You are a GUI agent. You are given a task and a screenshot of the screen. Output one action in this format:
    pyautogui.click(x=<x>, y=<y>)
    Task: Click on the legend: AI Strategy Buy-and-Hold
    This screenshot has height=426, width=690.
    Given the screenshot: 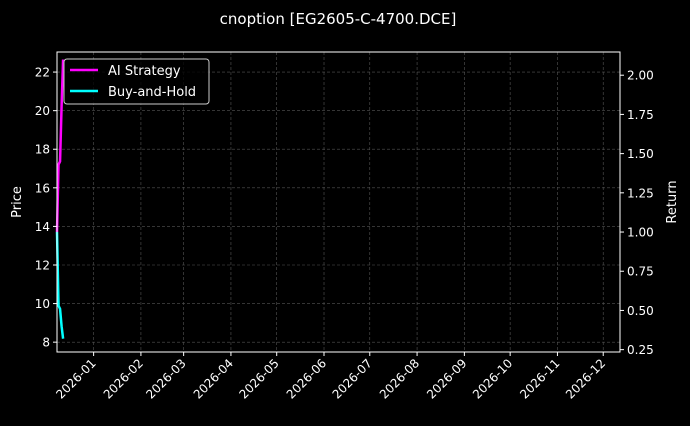 What is the action you would take?
    pyautogui.click(x=136, y=81)
    